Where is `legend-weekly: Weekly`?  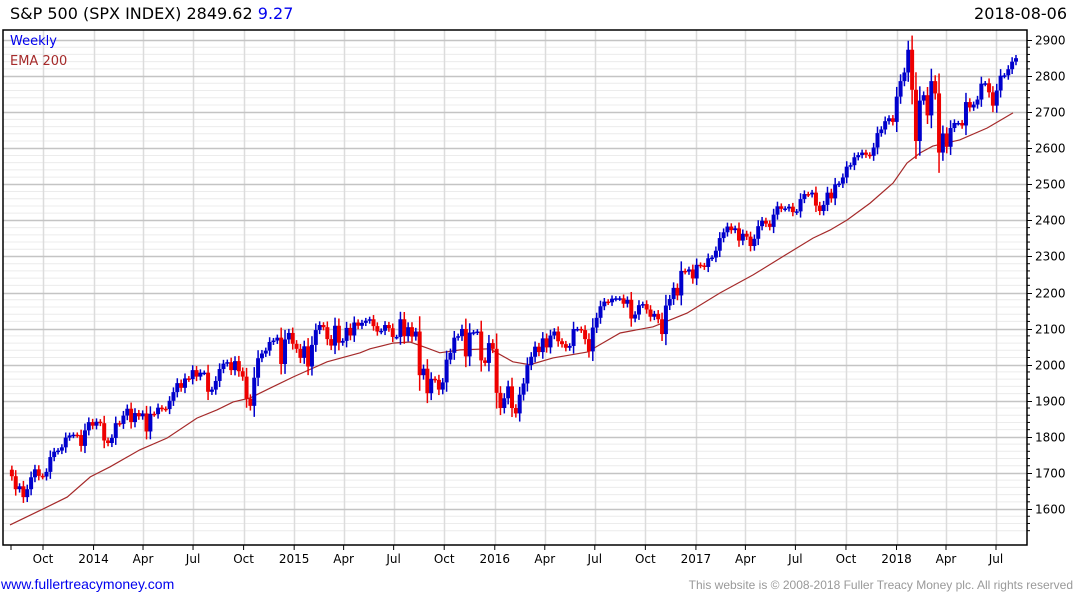
legend-weekly: Weekly is located at coordinates (33, 41).